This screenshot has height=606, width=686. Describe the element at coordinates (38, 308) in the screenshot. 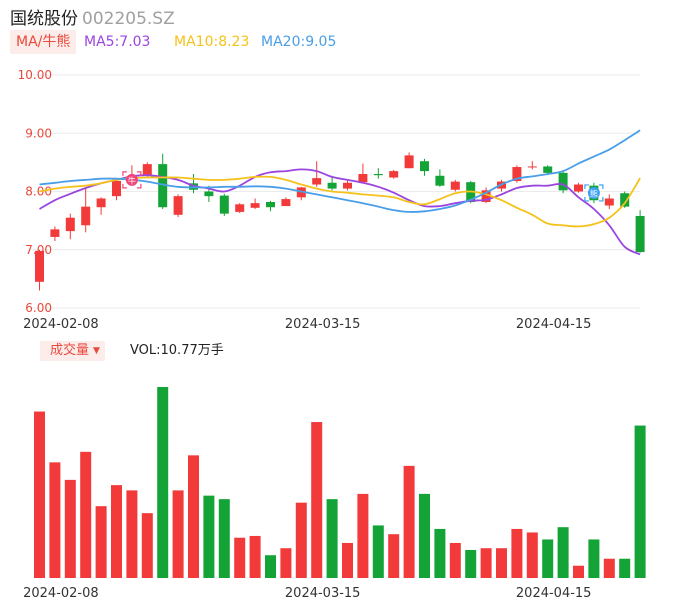

I see `price-tick-label: 6.00` at that location.